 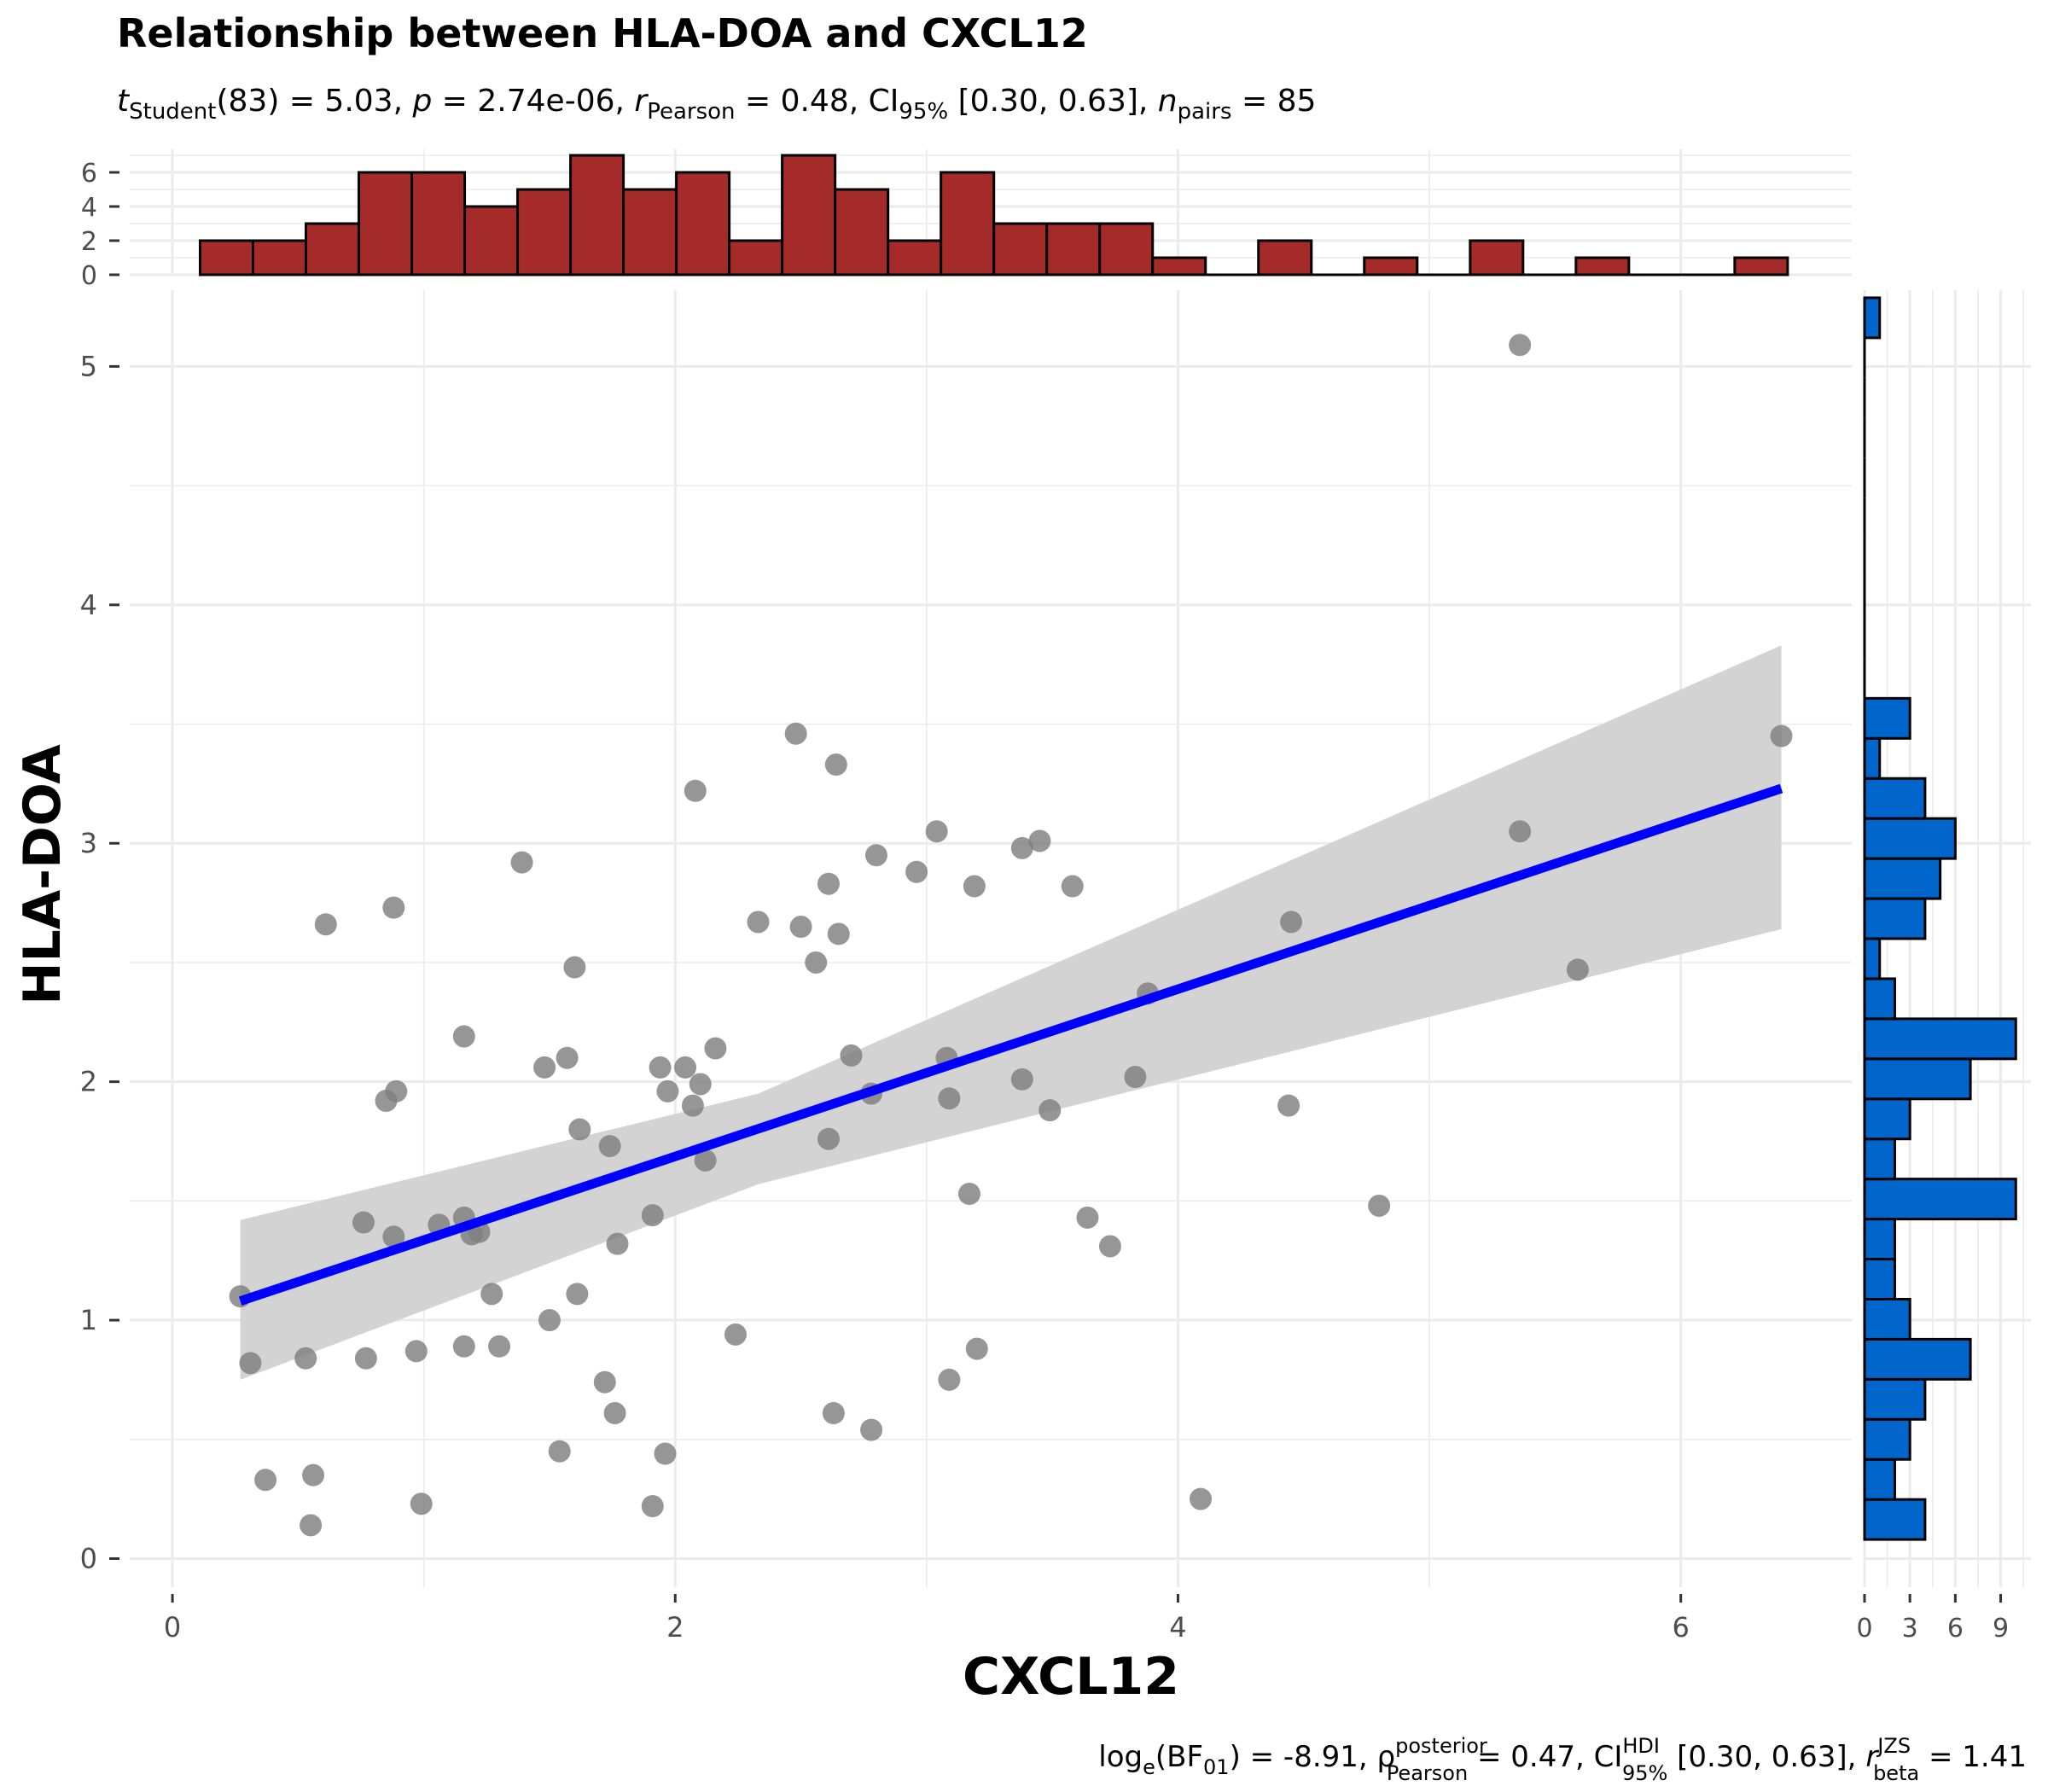 I want to click on caption-rho: ρ, so click(x=1386, y=1757).